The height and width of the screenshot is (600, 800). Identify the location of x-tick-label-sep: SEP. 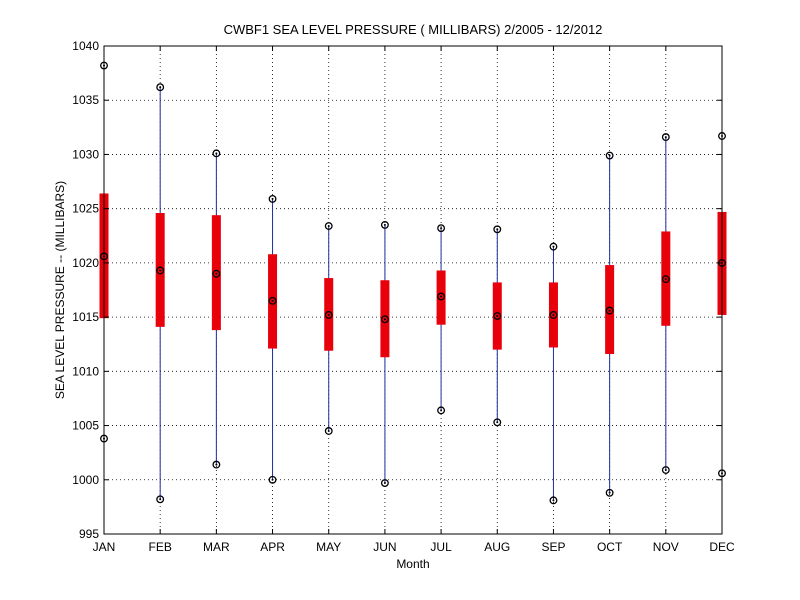
(553, 547).